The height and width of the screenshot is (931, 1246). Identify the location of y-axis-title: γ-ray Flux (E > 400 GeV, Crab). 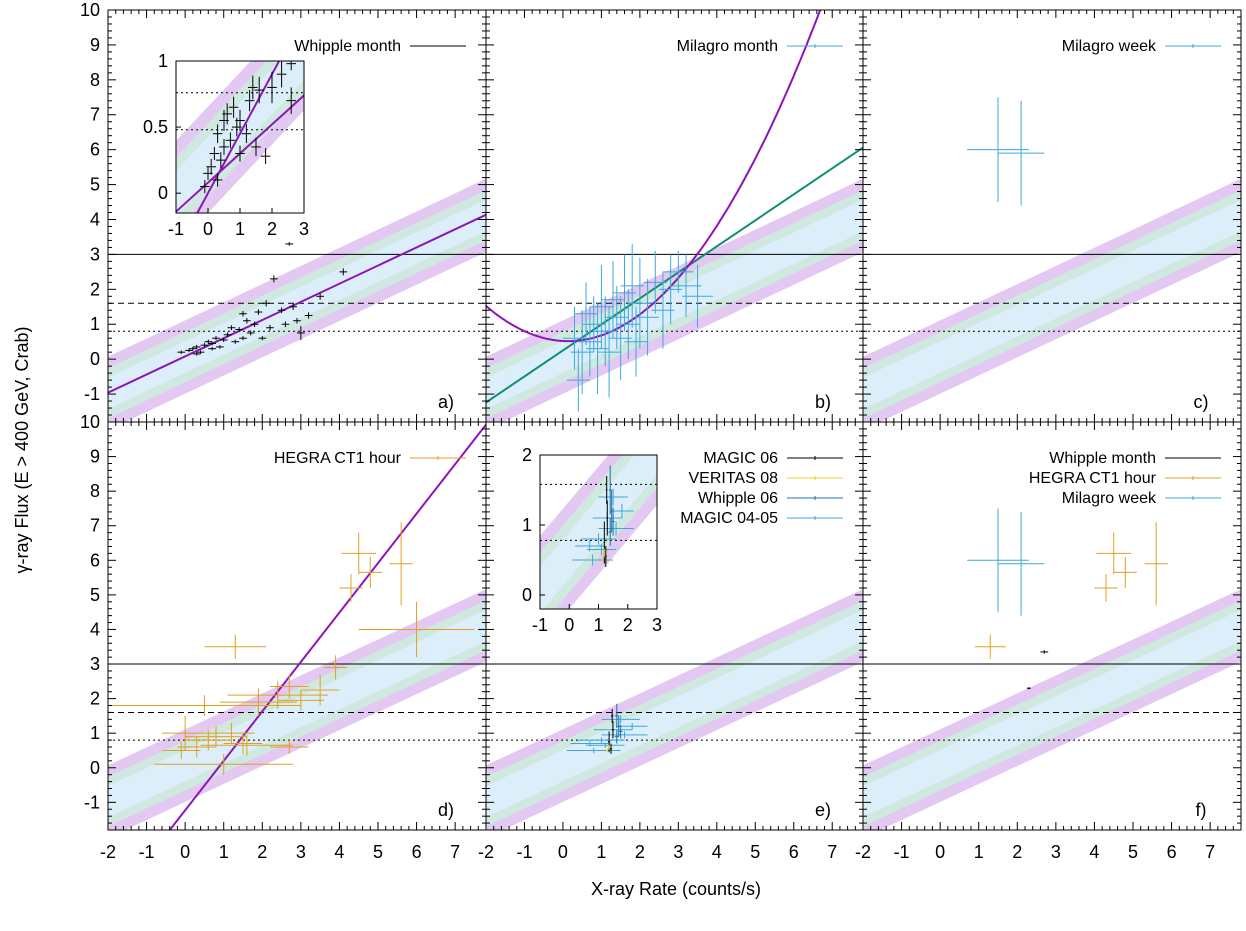
(22, 450).